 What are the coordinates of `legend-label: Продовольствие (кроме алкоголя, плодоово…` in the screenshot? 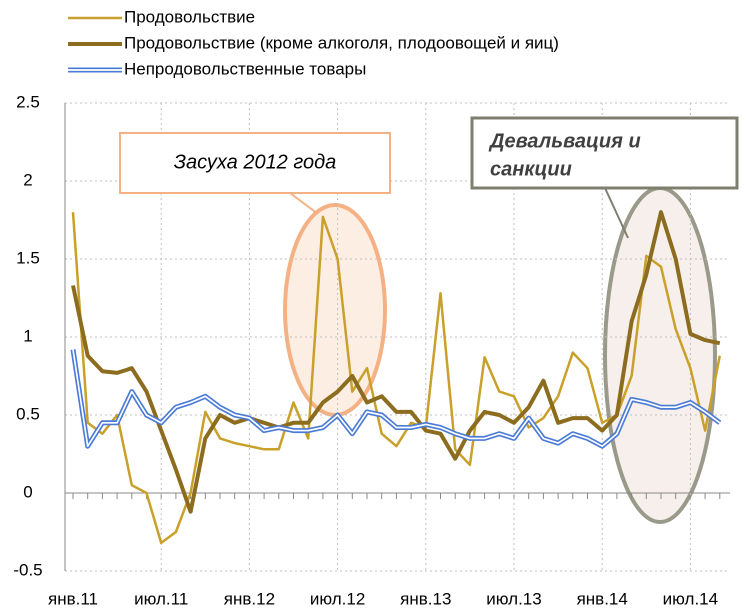 It's located at (341, 42).